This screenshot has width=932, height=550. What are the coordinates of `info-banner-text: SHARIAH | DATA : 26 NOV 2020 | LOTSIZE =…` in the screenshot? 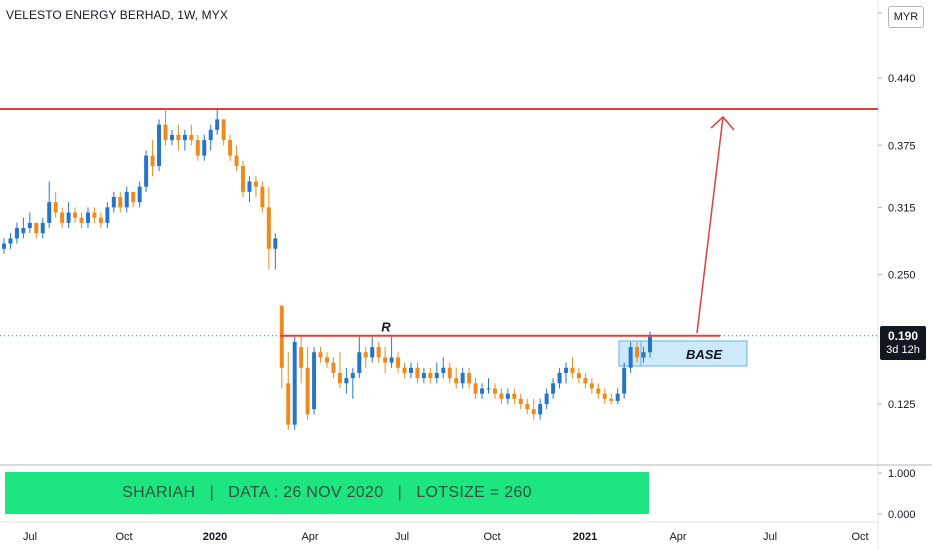 It's located at (327, 492).